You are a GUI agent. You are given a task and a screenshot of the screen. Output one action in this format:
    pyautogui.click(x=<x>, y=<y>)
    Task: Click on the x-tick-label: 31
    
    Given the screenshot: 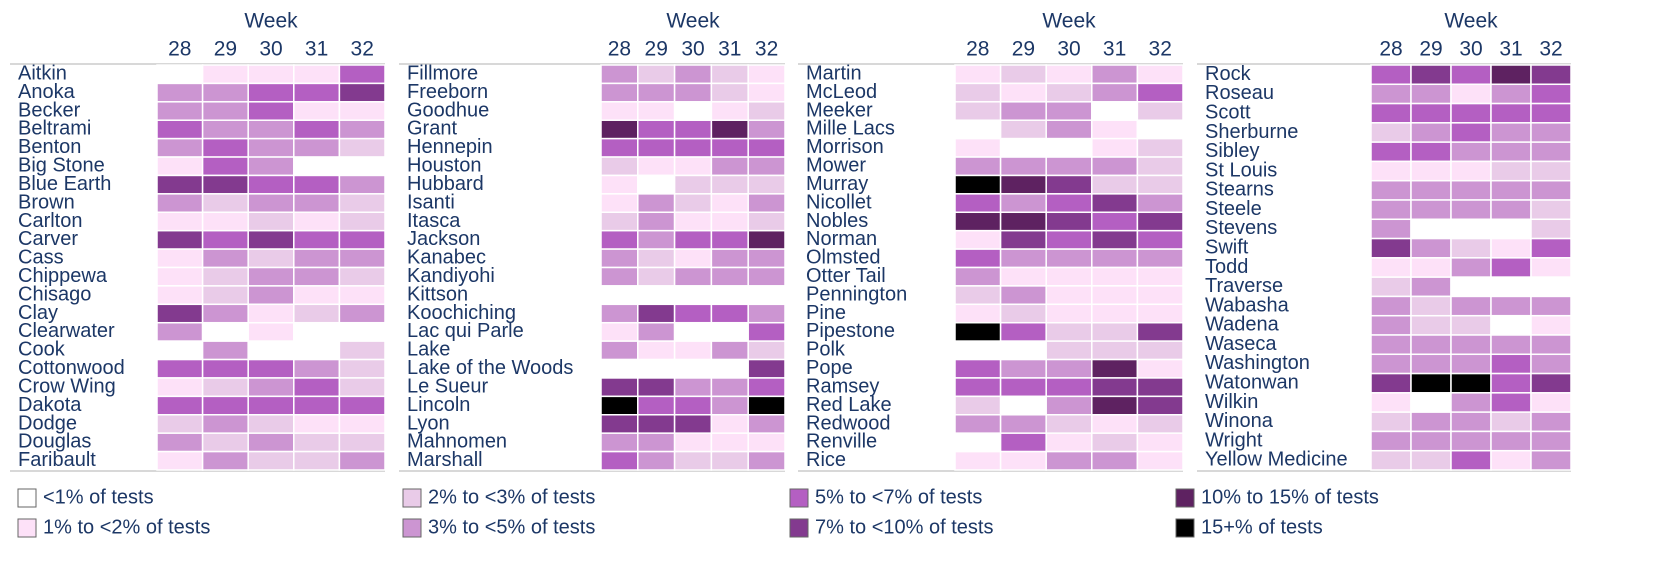 What is the action you would take?
    pyautogui.click(x=316, y=49)
    